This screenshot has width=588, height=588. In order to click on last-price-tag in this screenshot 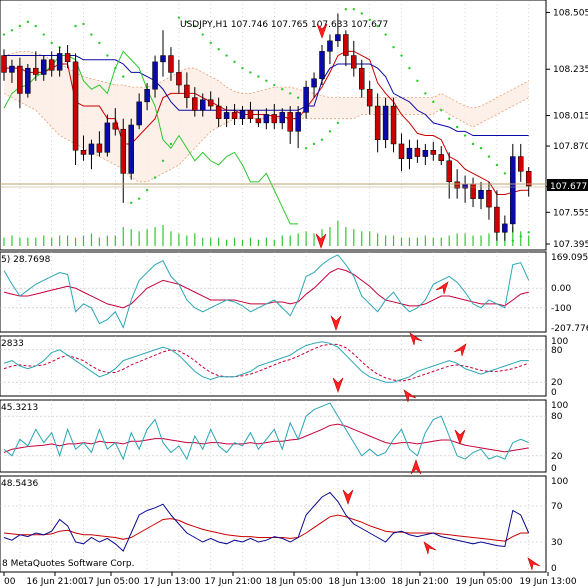, I will do `click(567, 185)`.